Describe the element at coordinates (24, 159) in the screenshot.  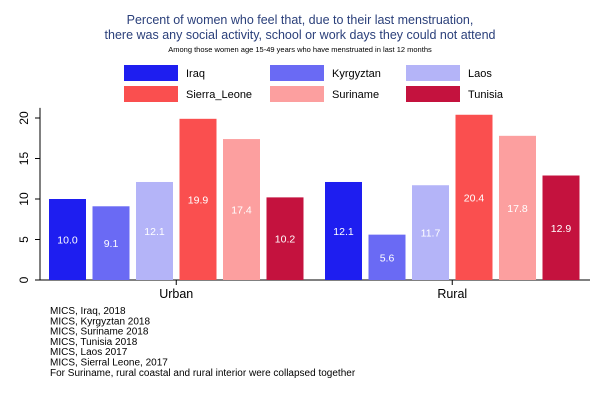
I see `y-tick-label-4: 15` at that location.